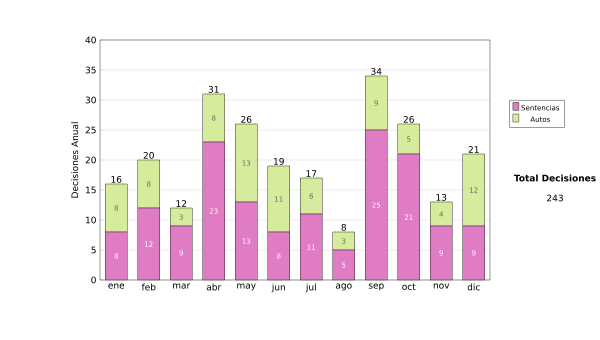 Image resolution: width=600 pixels, height=340 pixels. Describe the element at coordinates (214, 287) in the screenshot. I see `x-tick-label: abr` at that location.